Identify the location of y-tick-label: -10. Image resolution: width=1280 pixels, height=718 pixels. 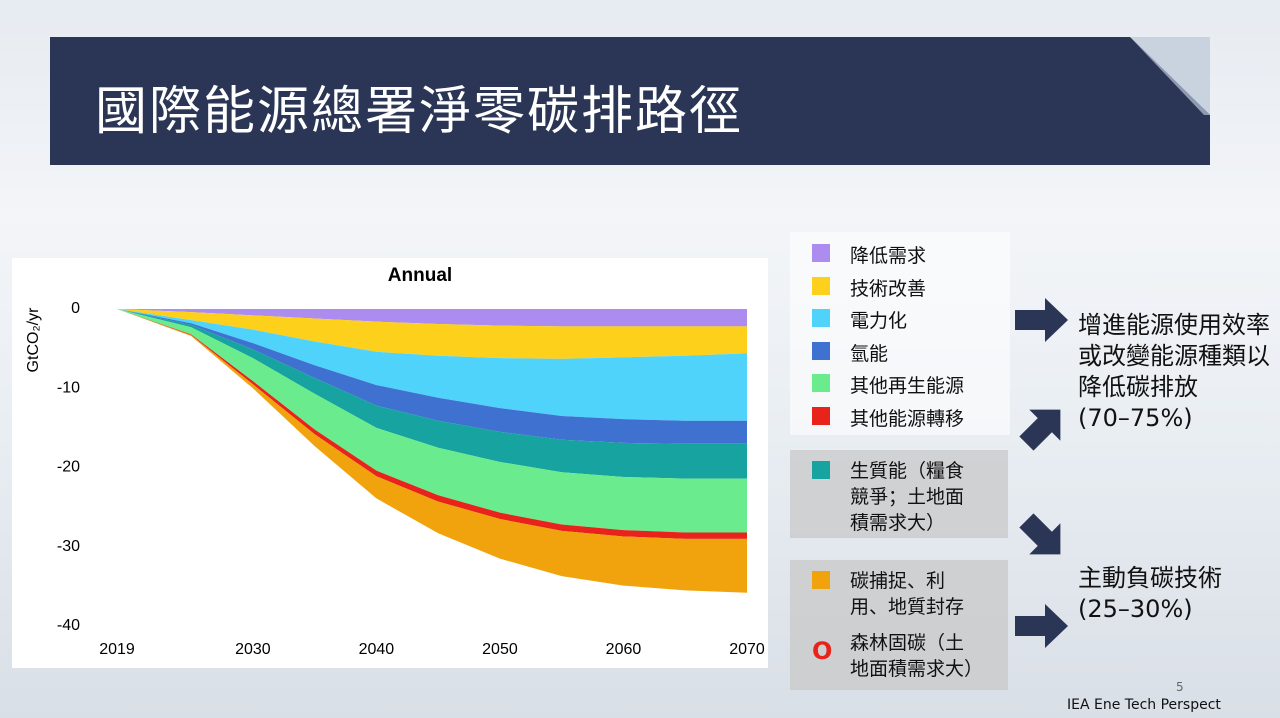
(68, 387).